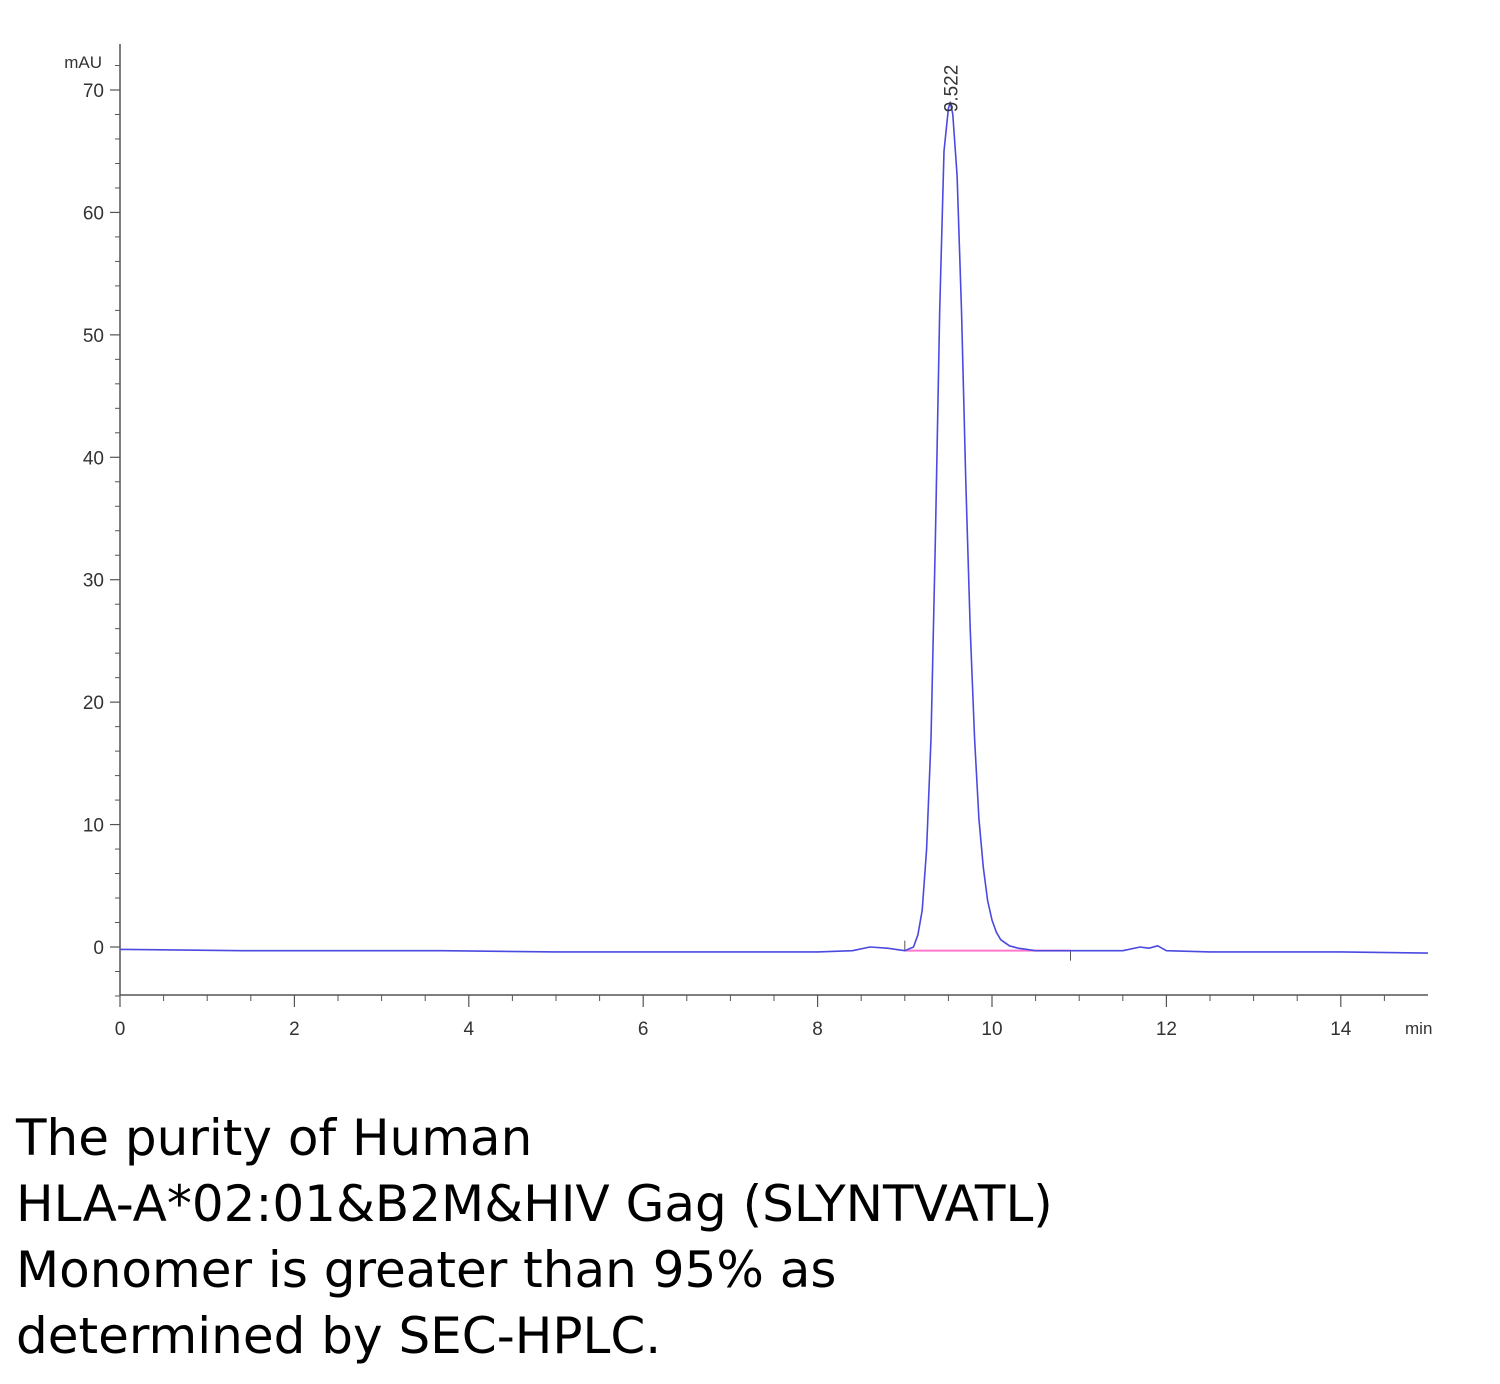 The height and width of the screenshot is (1384, 1500). Describe the element at coordinates (991, 1029) in the screenshot. I see `x-tick-label: 10` at that location.